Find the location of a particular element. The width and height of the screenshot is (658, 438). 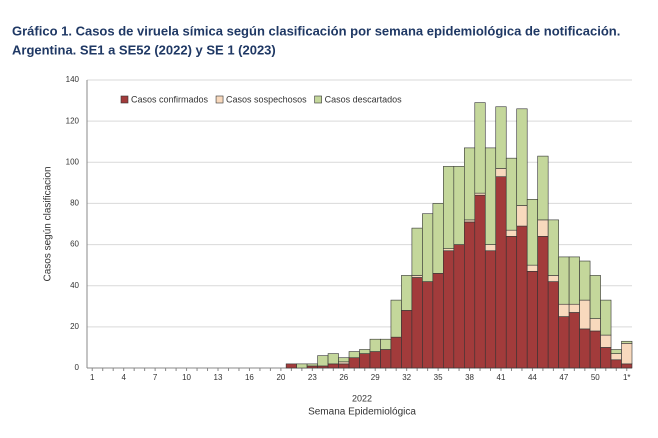

x-tick-label: 29 is located at coordinates (375, 377).